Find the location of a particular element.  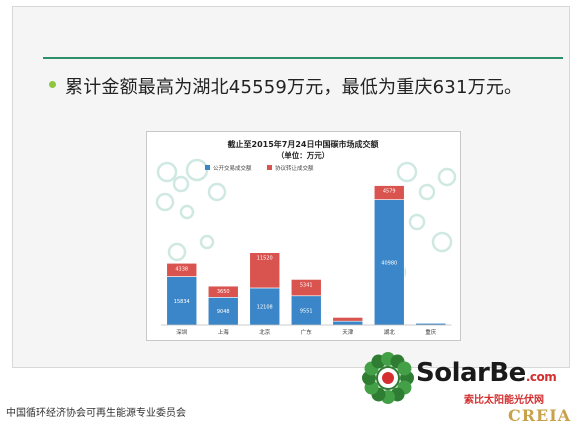

x-tick-label: 上海 is located at coordinates (224, 332).